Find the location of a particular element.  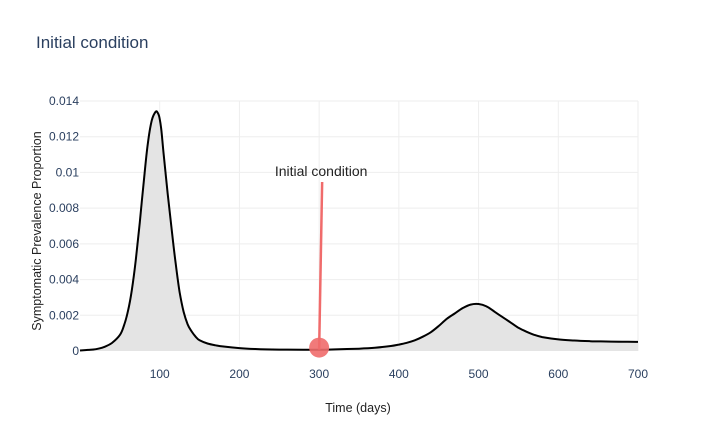

x-tick-label: 600 is located at coordinates (558, 374).